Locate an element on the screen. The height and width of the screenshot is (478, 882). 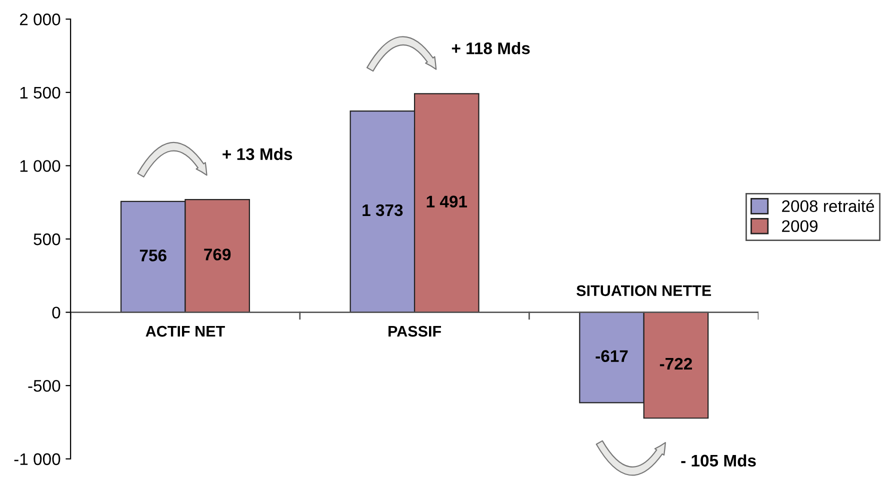
data-label: 1 491 is located at coordinates (447, 202).